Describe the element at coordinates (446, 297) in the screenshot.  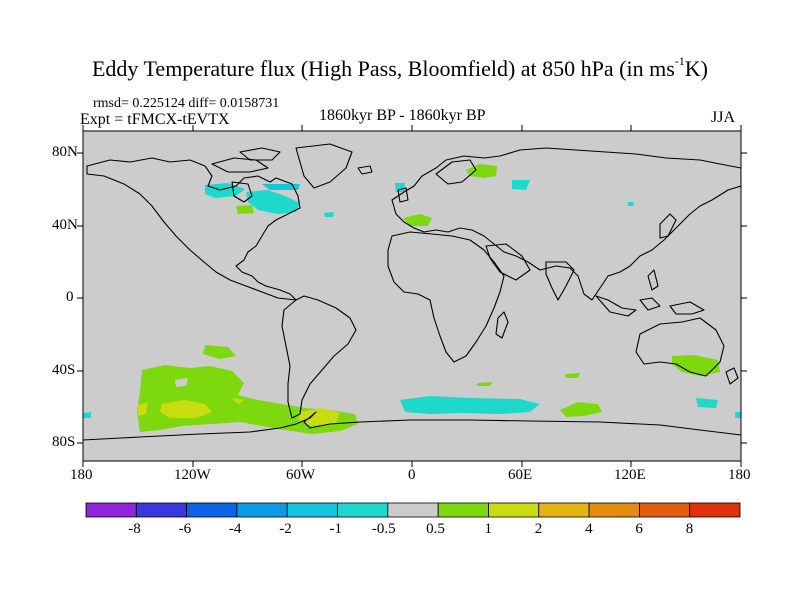
I see `coast-africa` at that location.